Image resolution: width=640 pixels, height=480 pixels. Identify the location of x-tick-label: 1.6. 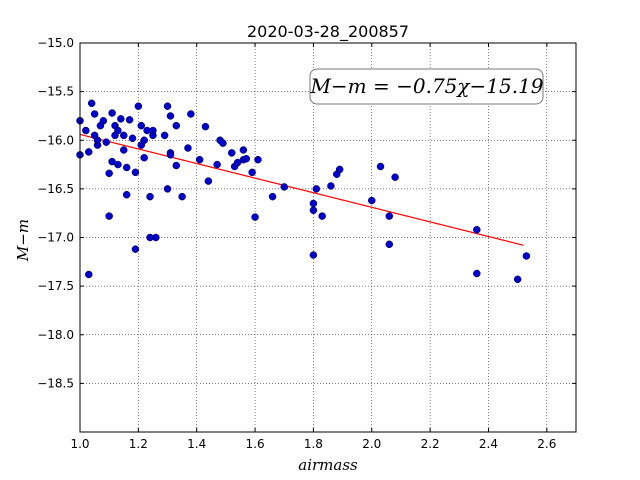
(255, 444).